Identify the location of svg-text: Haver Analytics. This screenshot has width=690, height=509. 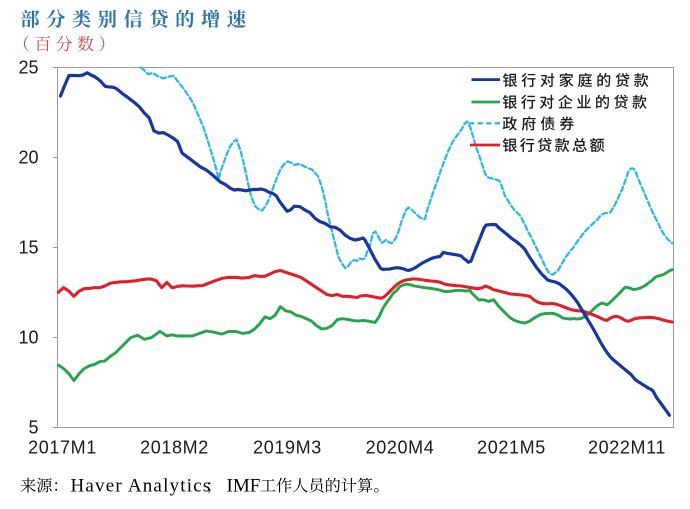
(141, 485).